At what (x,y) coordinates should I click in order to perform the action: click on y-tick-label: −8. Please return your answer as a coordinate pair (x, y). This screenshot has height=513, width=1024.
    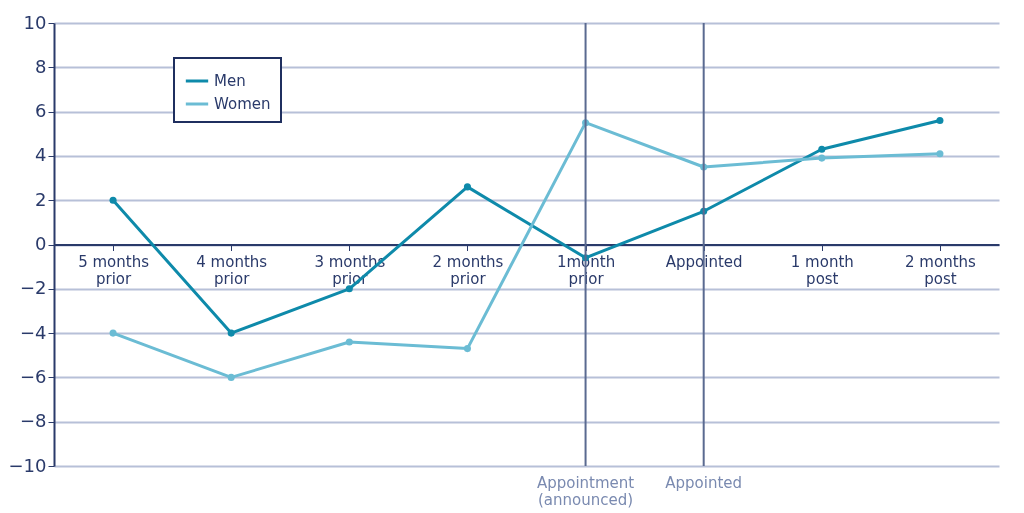
    Looking at the image, I should click on (33, 421).